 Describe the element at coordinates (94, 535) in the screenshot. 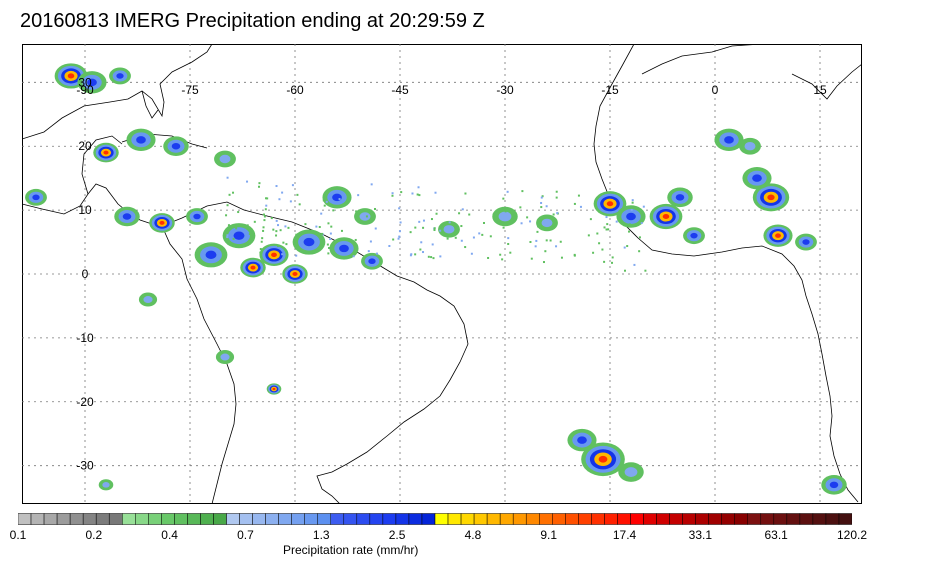

I see `colorbar-tick-label: 0.2` at that location.